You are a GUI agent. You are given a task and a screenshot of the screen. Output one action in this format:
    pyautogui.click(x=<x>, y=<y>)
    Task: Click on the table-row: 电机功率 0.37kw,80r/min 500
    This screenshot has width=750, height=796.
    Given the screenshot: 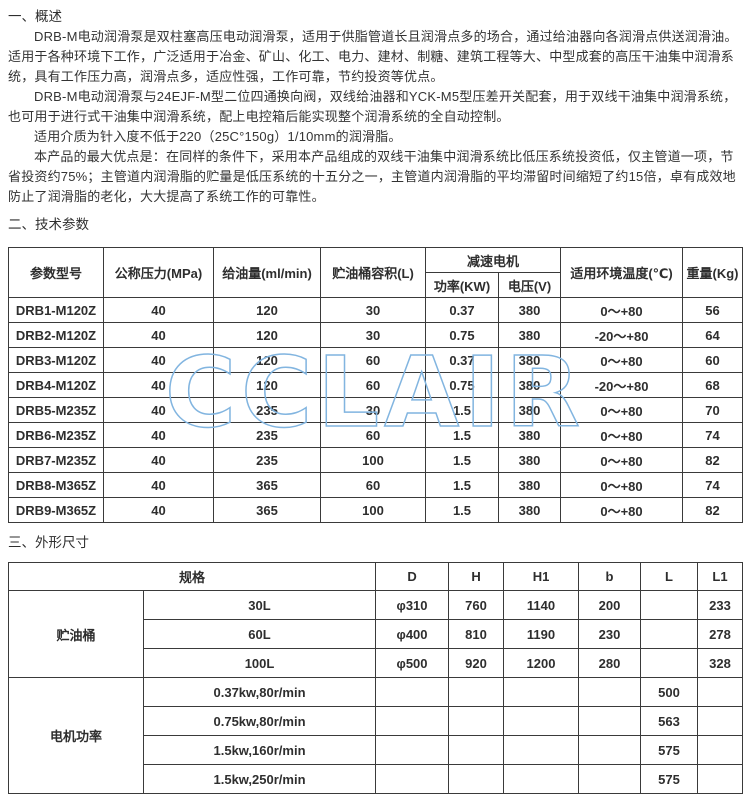 What is the action you would take?
    pyautogui.click(x=376, y=735)
    